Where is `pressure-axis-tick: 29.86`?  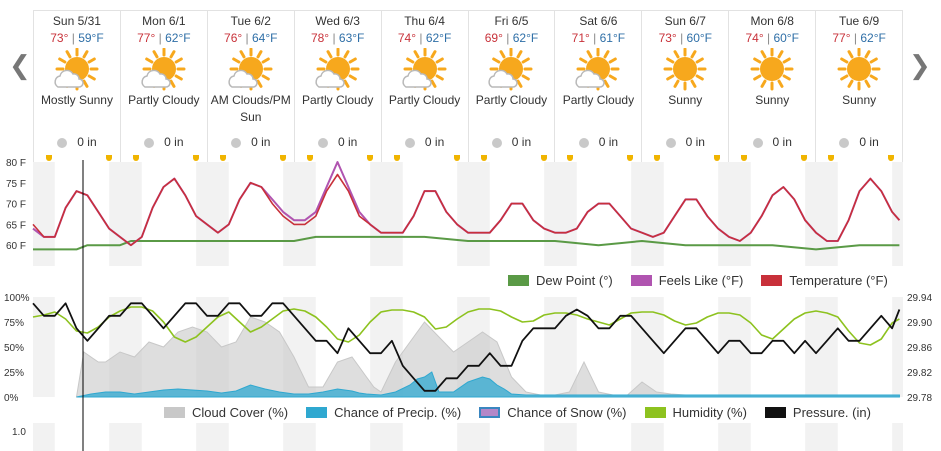
pressure-axis-tick: 29.86 is located at coordinates (919, 348).